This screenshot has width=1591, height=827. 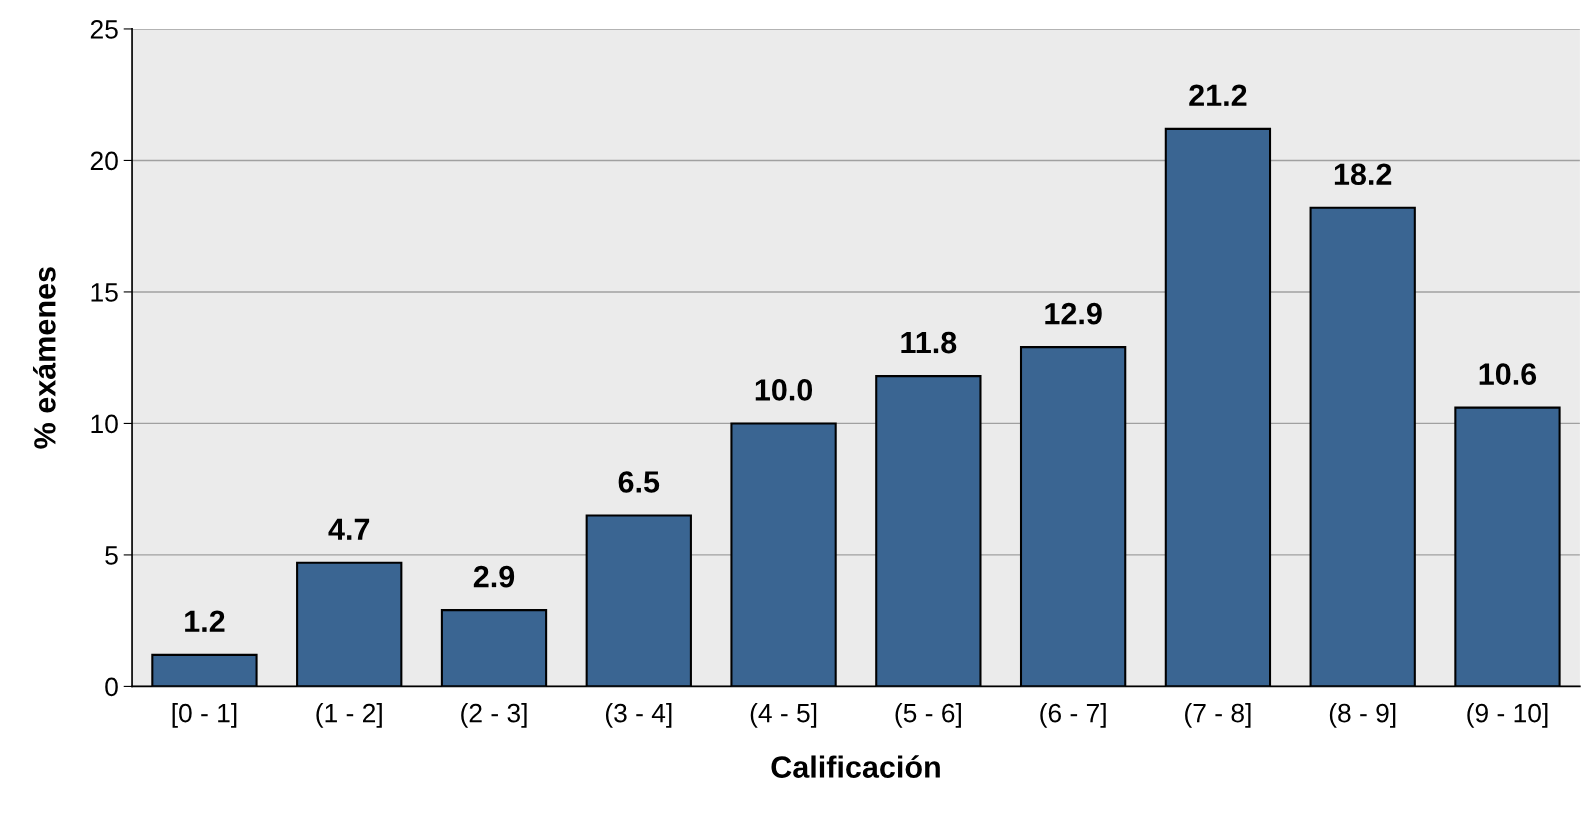 I want to click on x-tick-label: (9 - 10], so click(x=1507, y=715).